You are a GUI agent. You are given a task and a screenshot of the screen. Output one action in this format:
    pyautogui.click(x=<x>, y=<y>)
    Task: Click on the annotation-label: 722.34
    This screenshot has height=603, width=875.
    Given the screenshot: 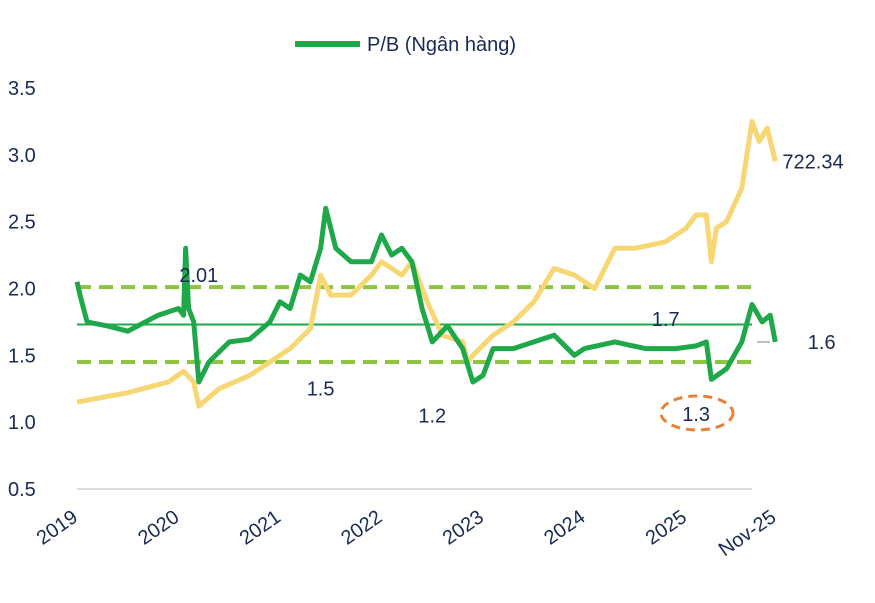 What is the action you would take?
    pyautogui.click(x=812, y=162)
    